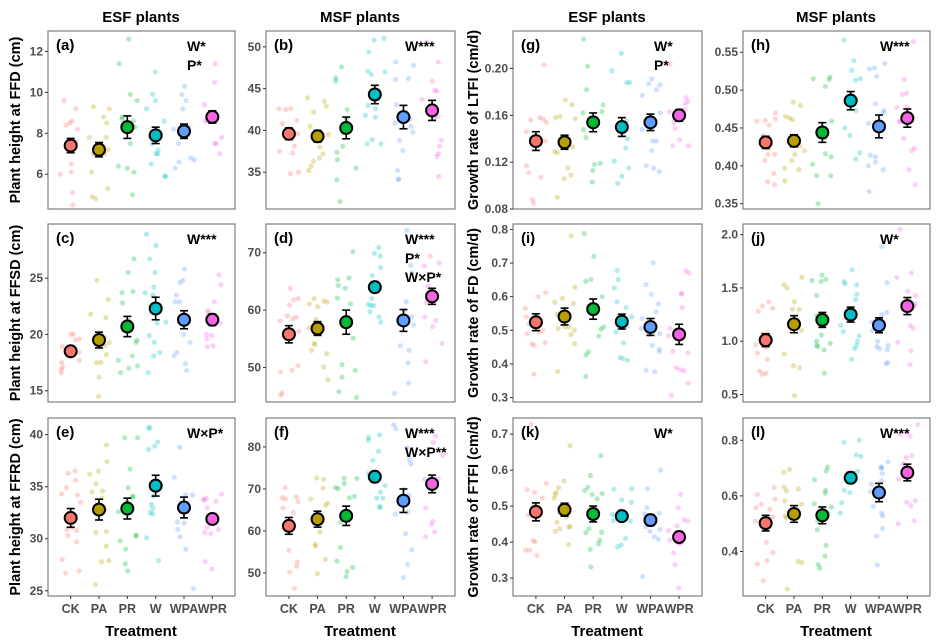 The width and height of the screenshot is (943, 642). What do you see at coordinates (346, 322) in the screenshot?
I see `mean-point-pr` at bounding box center [346, 322].